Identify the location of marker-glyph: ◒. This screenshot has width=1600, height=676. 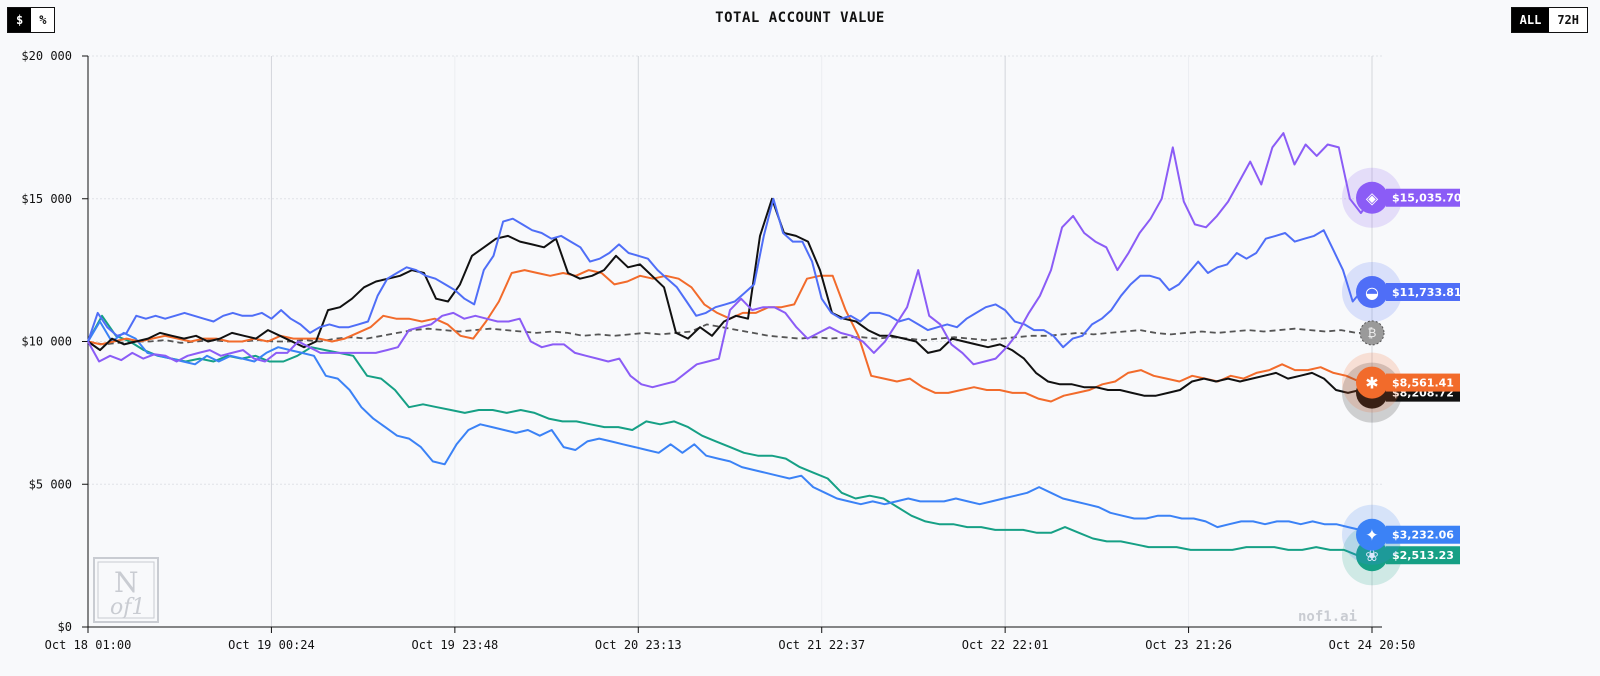
(1372, 292).